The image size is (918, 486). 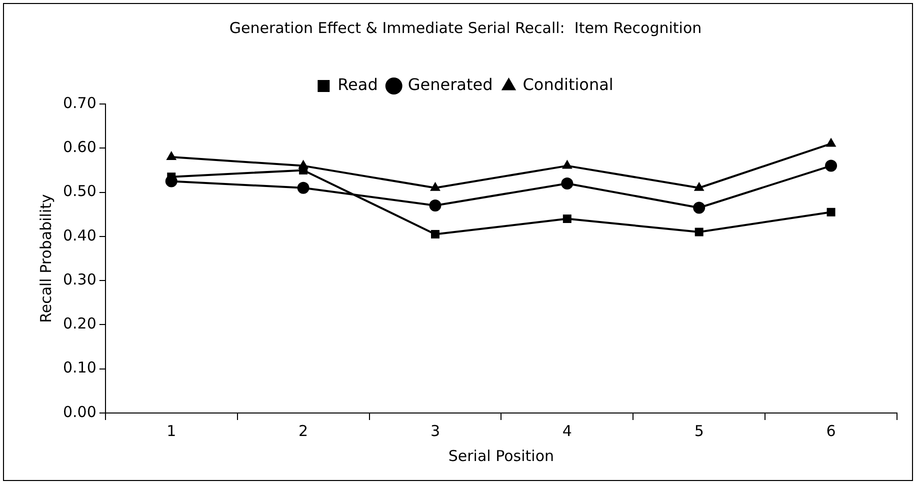 What do you see at coordinates (567, 431) in the screenshot?
I see `x-tick-label: 4` at bounding box center [567, 431].